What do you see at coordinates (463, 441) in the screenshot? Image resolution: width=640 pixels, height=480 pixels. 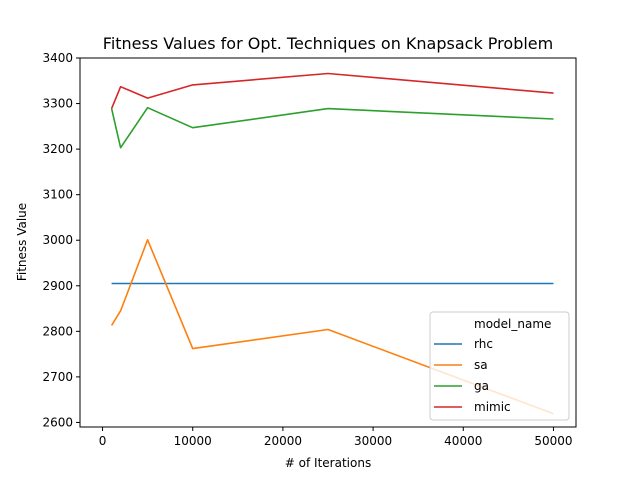 I see `x-tick-label: 40000` at bounding box center [463, 441].